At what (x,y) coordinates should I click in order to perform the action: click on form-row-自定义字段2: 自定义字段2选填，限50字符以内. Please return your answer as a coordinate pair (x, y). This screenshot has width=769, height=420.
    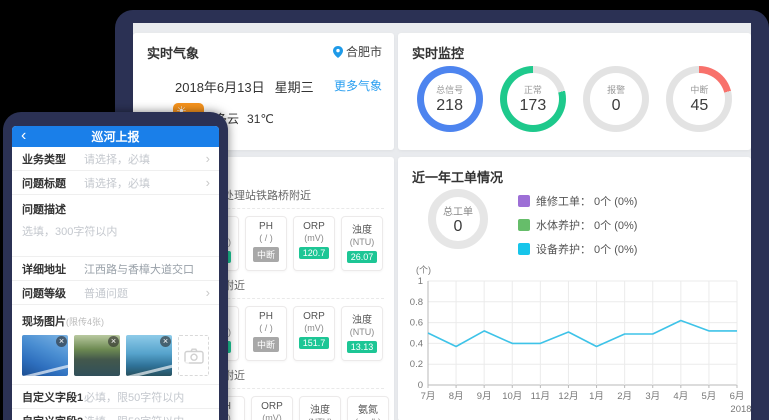
    Looking at the image, I should click on (115, 414).